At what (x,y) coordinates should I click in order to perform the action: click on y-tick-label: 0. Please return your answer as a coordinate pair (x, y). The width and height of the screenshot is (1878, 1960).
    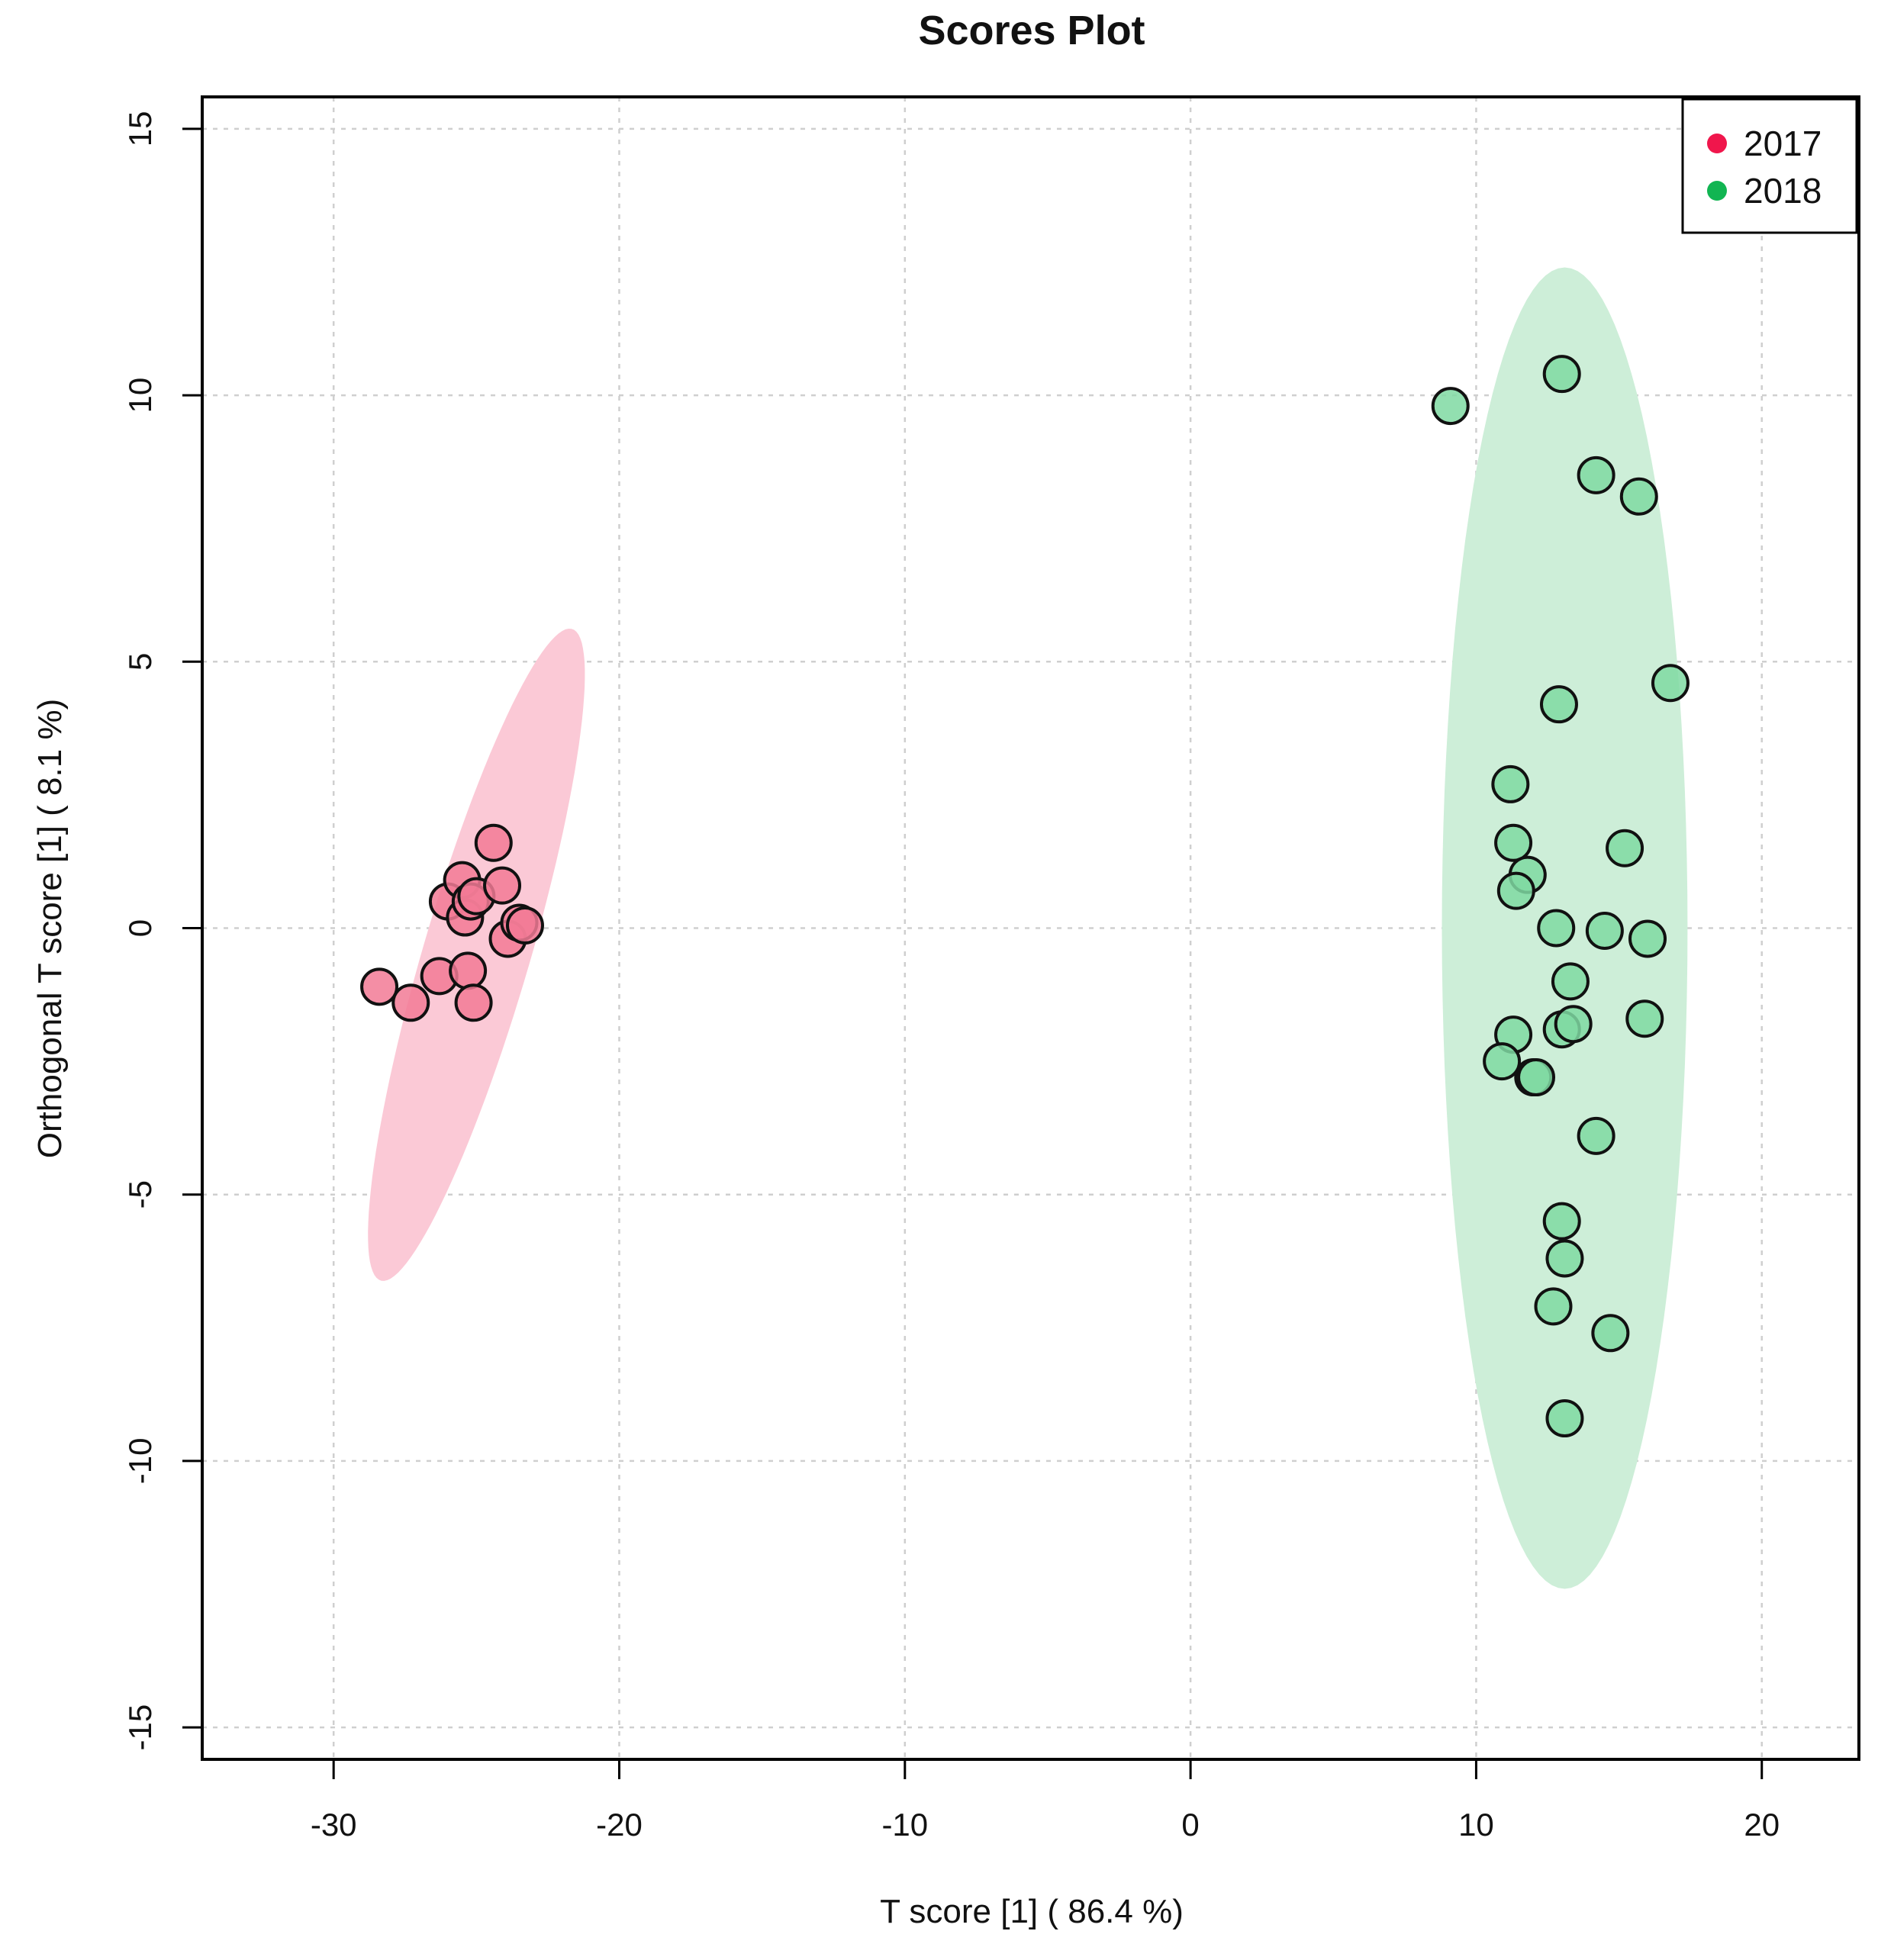
    Looking at the image, I should click on (140, 928).